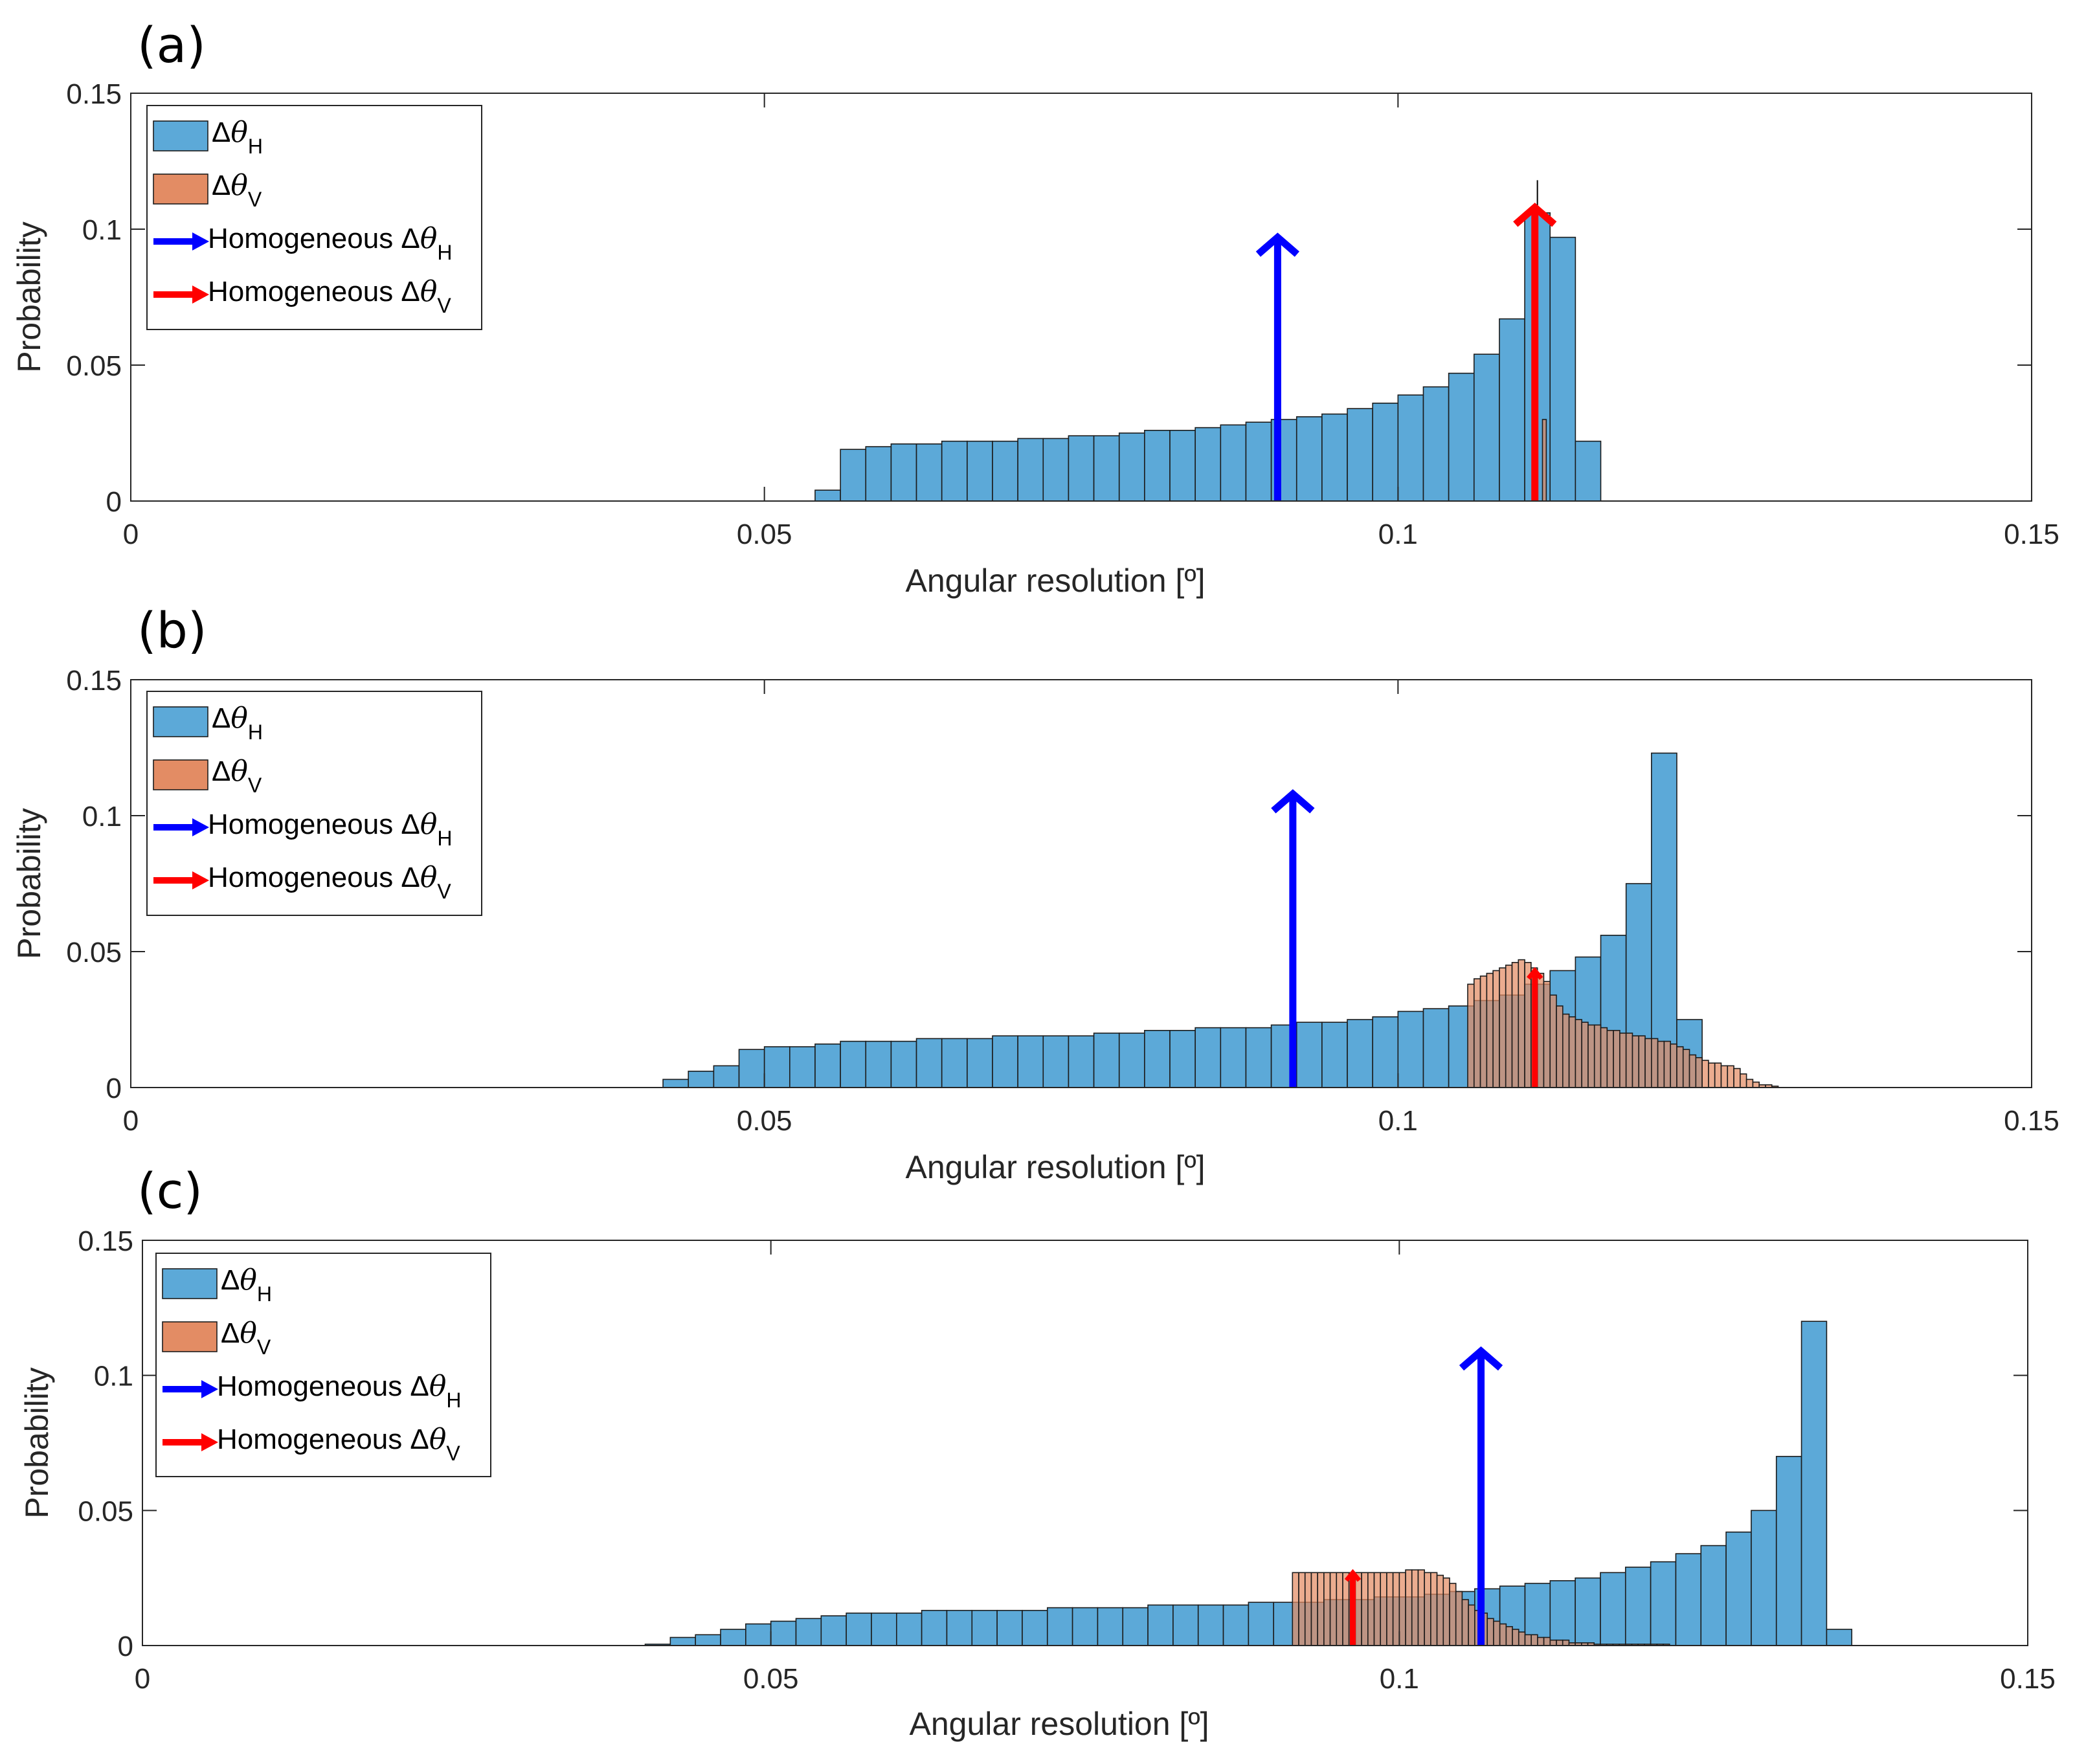 This screenshot has width=2075, height=1764. Describe the element at coordinates (330, 829) in the screenshot. I see `legend-label: Homogeneous ΔθH` at that location.